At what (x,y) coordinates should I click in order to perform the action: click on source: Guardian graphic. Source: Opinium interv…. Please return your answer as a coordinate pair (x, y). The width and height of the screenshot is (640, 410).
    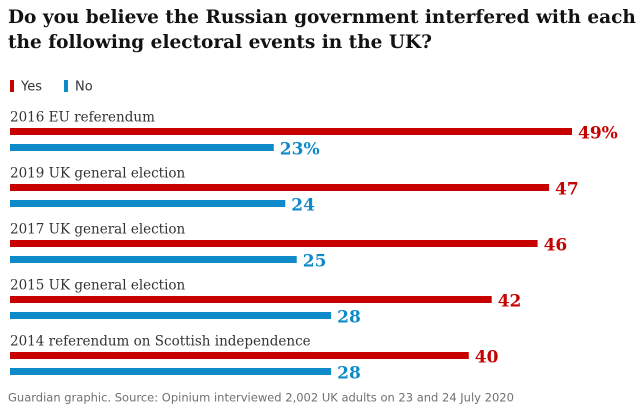
    Looking at the image, I should click on (261, 398).